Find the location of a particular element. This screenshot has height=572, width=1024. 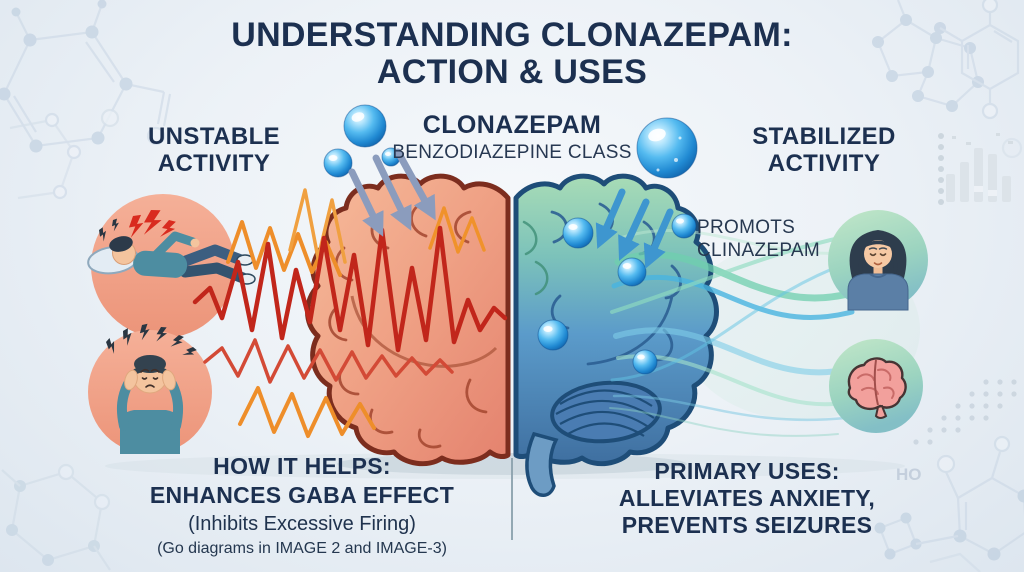

faint-bar-chart is located at coordinates (975, 169).